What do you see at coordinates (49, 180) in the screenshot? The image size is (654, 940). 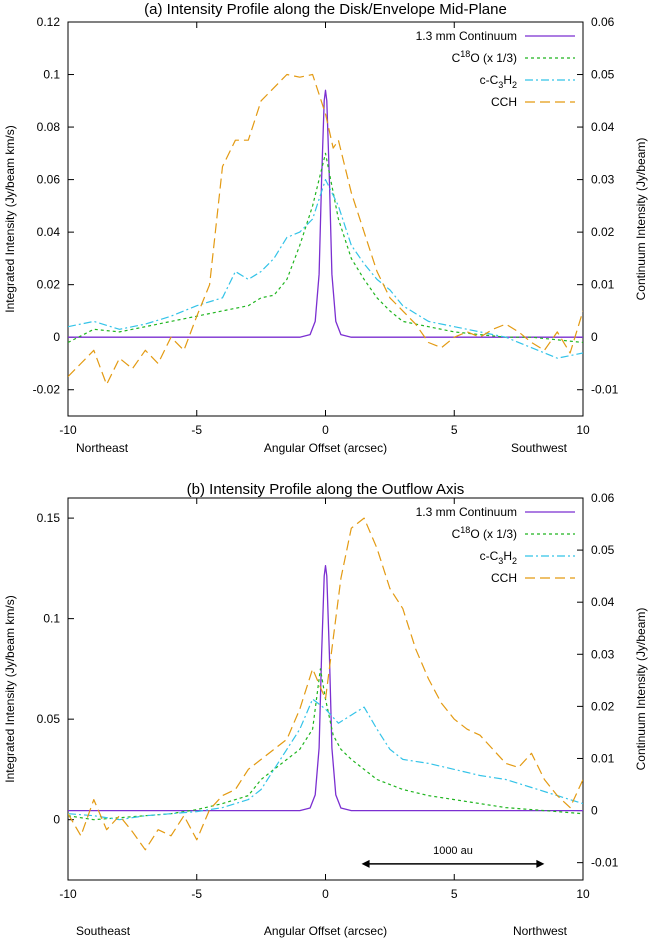 I see `y-tick-label: 0.06` at bounding box center [49, 180].